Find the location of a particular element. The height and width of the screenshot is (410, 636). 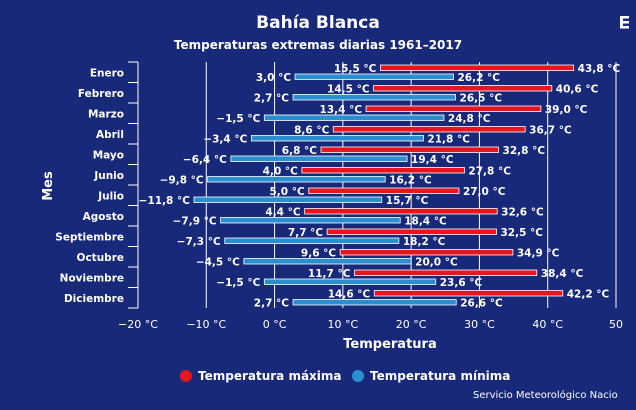

min-low-label: 3,0 °C is located at coordinates (274, 78).